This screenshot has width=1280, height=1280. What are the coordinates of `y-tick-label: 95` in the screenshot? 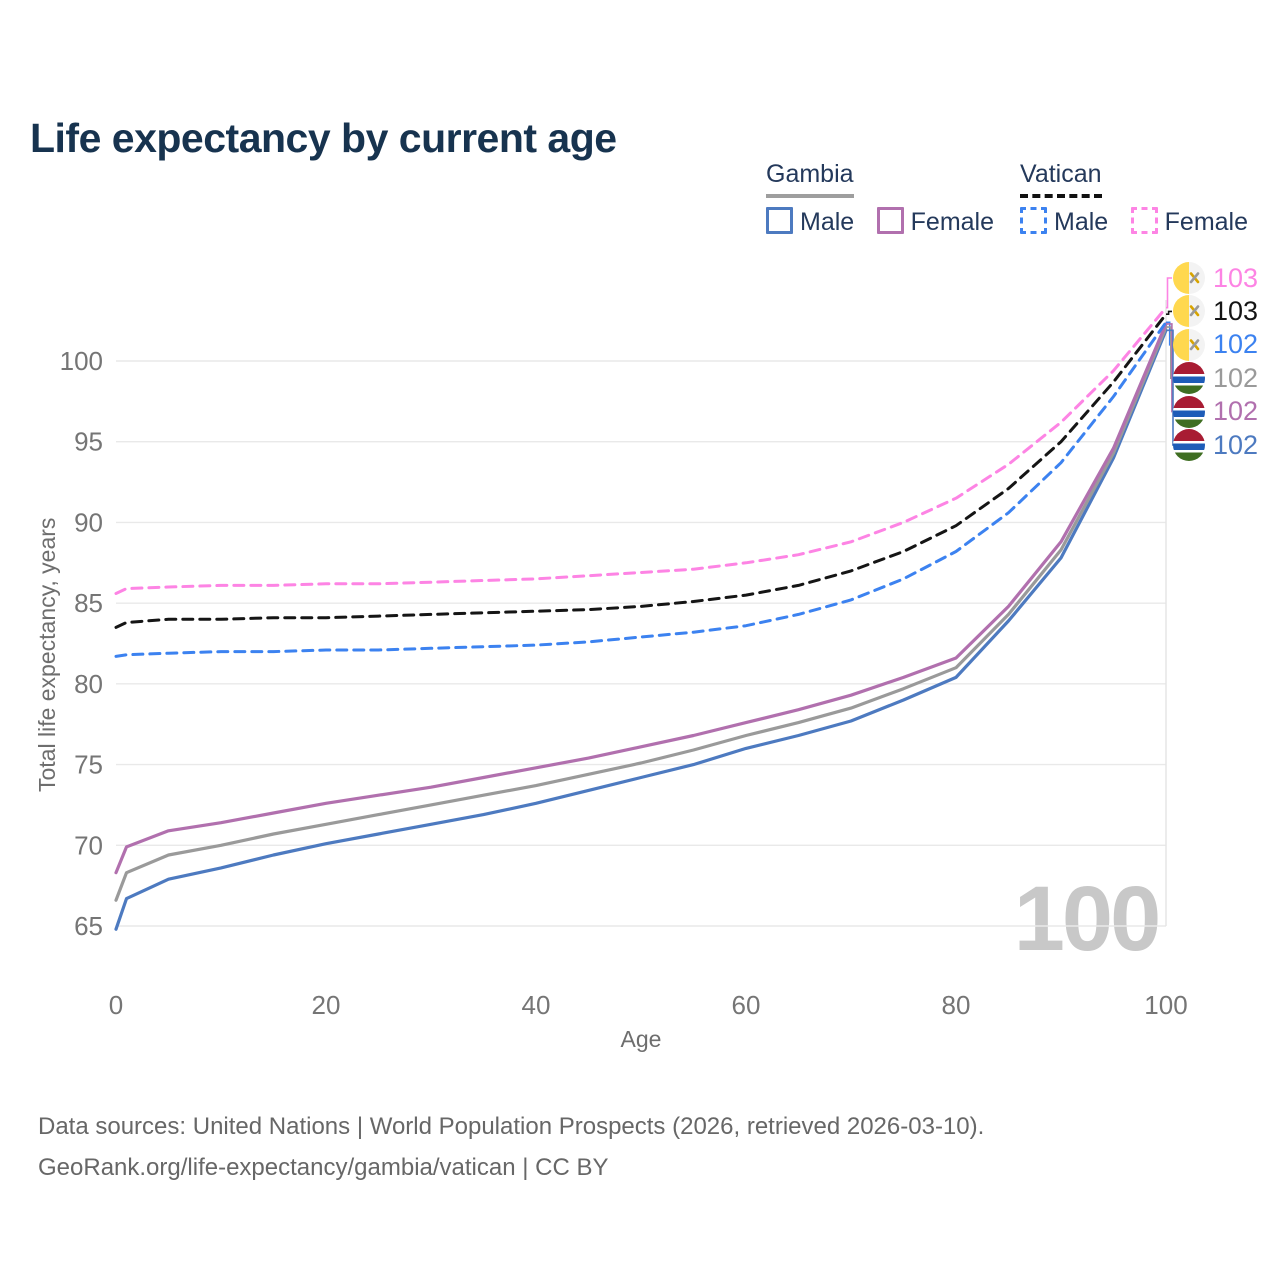 It's located at (88, 442).